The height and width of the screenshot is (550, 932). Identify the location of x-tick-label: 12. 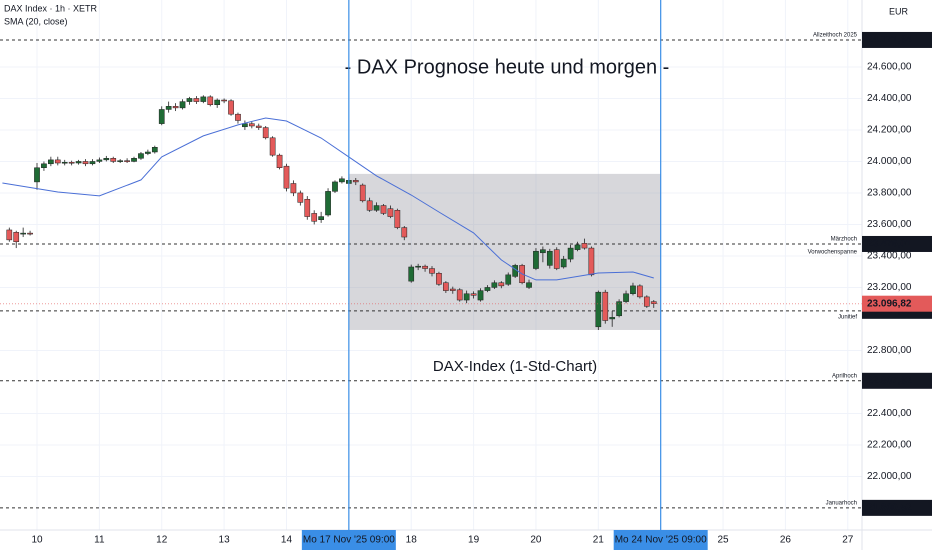
(162, 540).